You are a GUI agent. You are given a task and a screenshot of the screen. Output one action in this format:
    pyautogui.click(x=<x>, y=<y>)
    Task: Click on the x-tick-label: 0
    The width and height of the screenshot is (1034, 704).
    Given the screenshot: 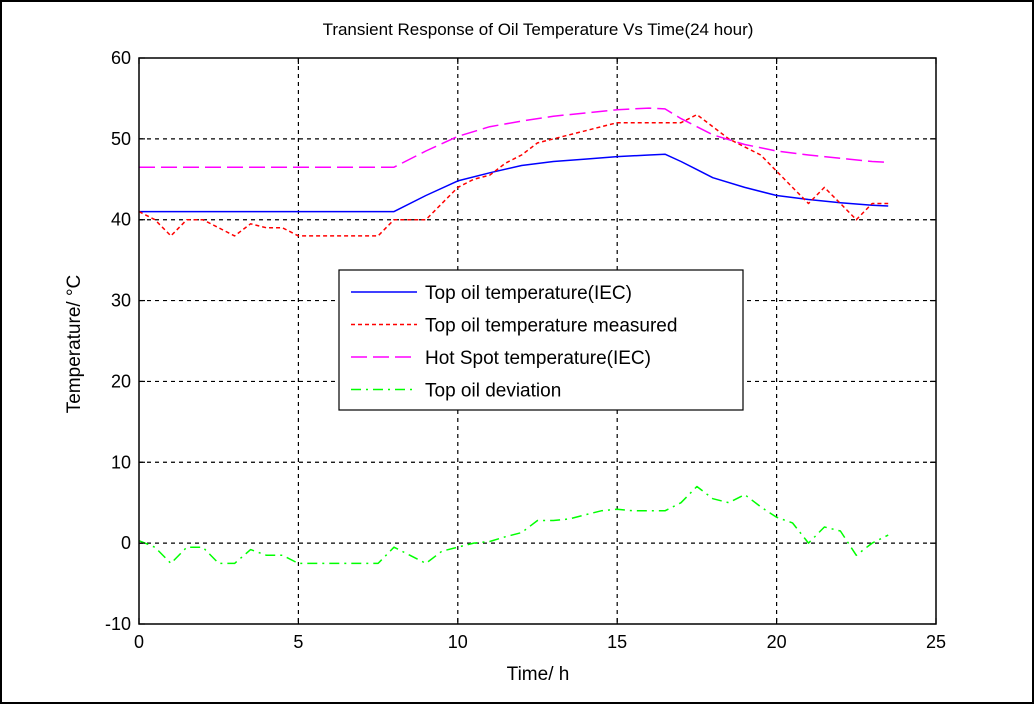 What is the action you would take?
    pyautogui.click(x=139, y=642)
    